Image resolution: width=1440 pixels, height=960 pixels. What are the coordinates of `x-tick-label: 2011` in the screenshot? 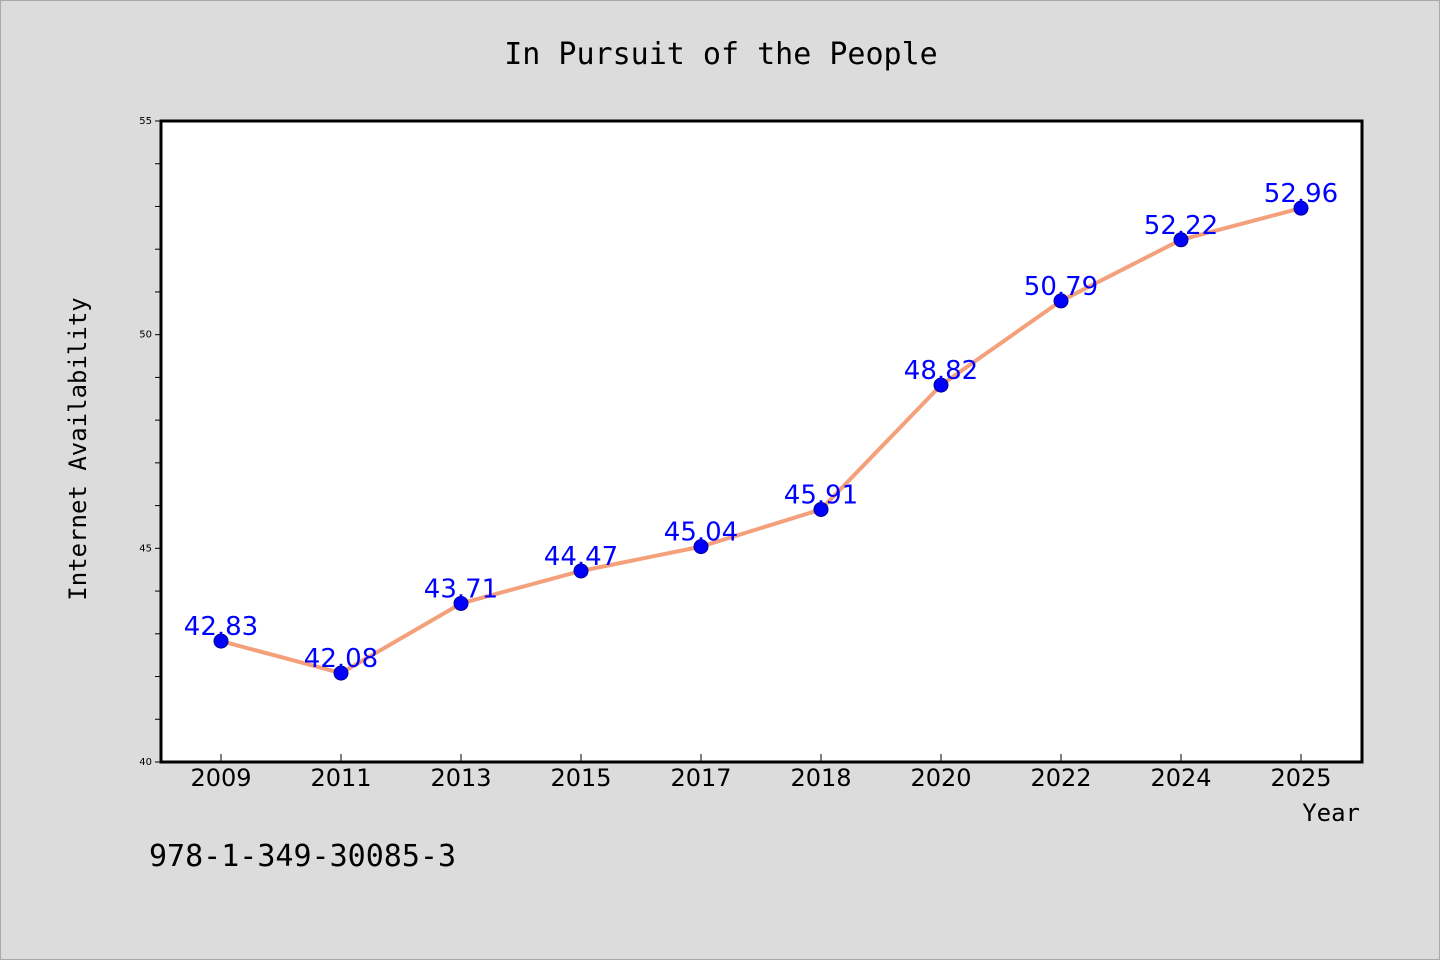 It's located at (340, 778).